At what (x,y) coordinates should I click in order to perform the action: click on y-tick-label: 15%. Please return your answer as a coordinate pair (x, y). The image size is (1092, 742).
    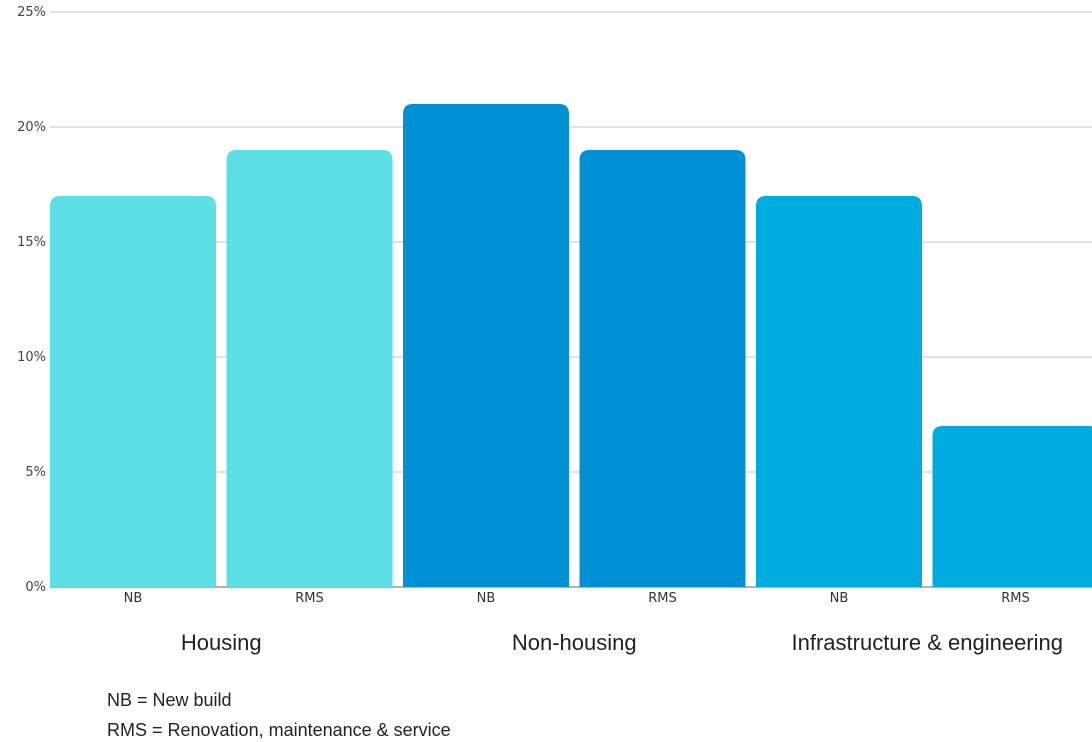
    Looking at the image, I should click on (31, 242).